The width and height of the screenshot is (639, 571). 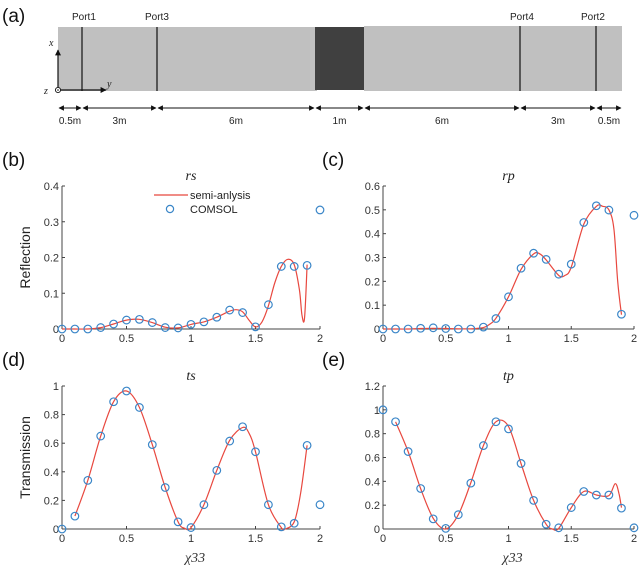 I want to click on slab, so click(x=339, y=58).